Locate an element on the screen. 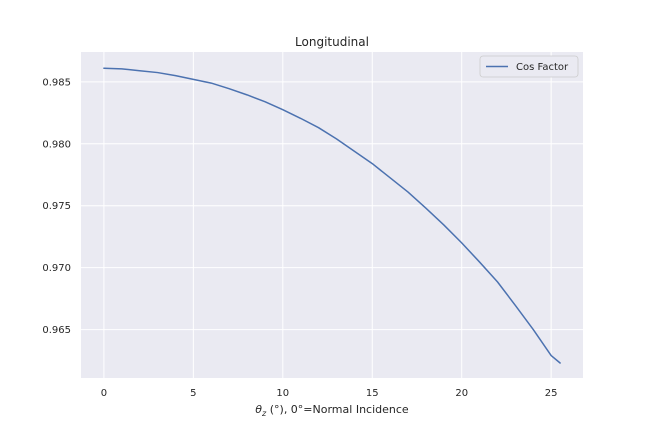 The width and height of the screenshot is (648, 436). x-tick-label: 10 is located at coordinates (282, 393).